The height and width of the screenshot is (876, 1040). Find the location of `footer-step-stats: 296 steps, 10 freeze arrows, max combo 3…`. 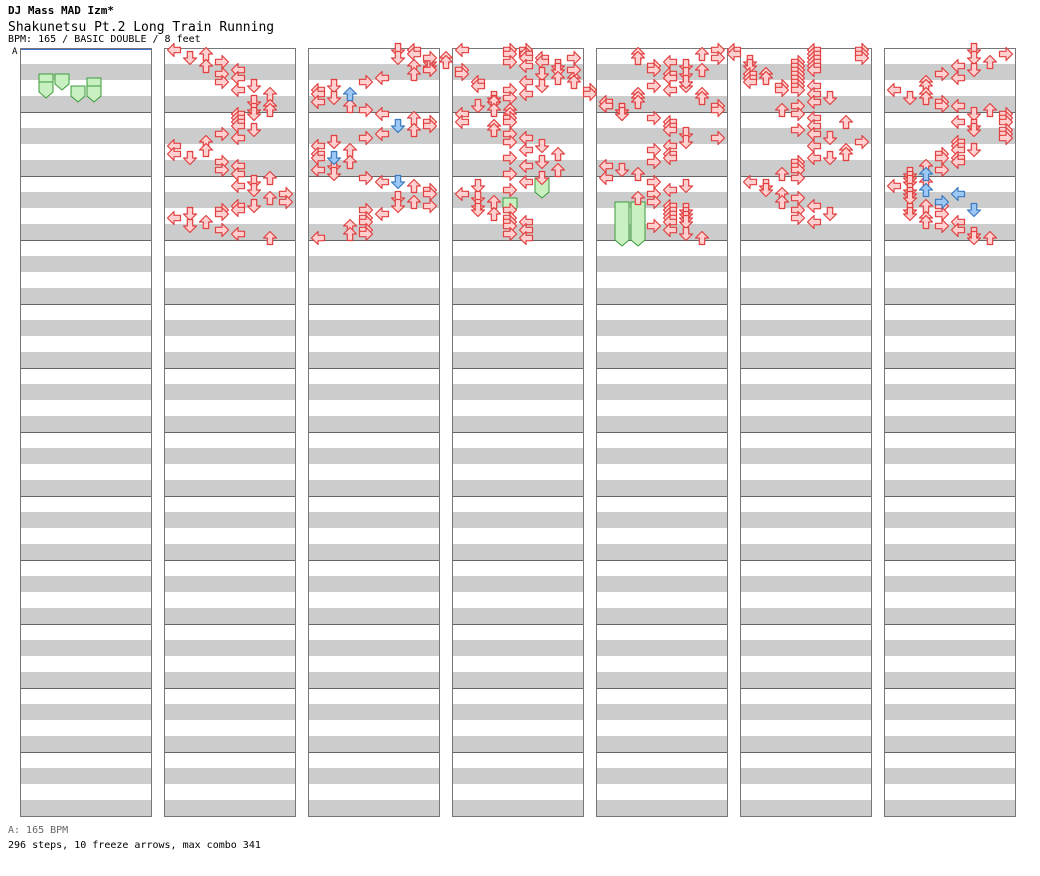

footer-step-stats: 296 steps, 10 freeze arrows, max combo 3… is located at coordinates (134, 845).